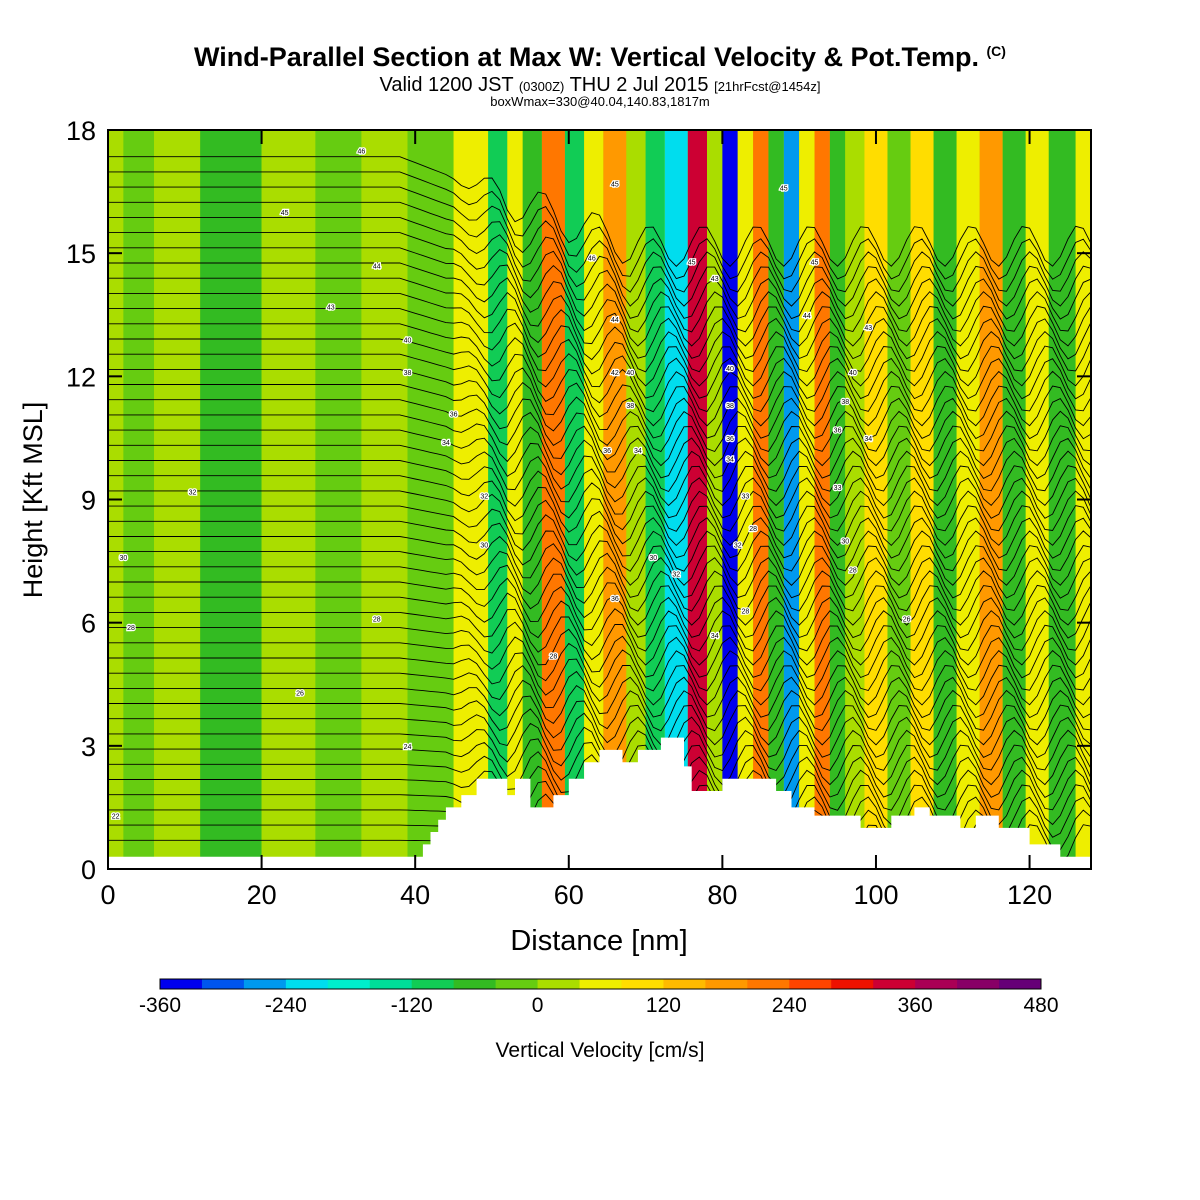 This screenshot has width=1200, height=1200. I want to click on x-tick-label: 80, so click(722, 895).